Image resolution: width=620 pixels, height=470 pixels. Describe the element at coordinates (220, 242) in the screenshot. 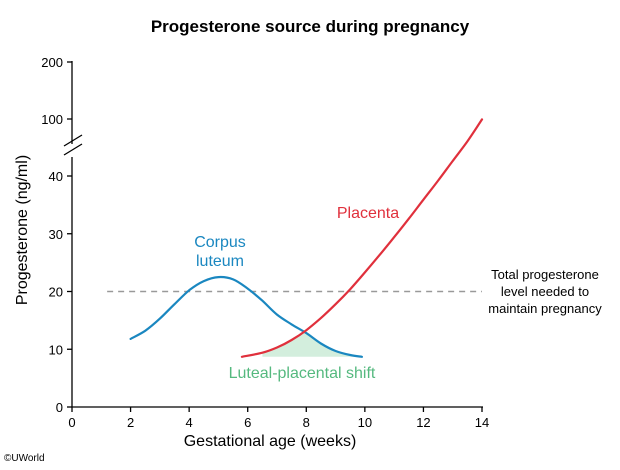

I see `corpus-luteum-label: Corpus` at that location.